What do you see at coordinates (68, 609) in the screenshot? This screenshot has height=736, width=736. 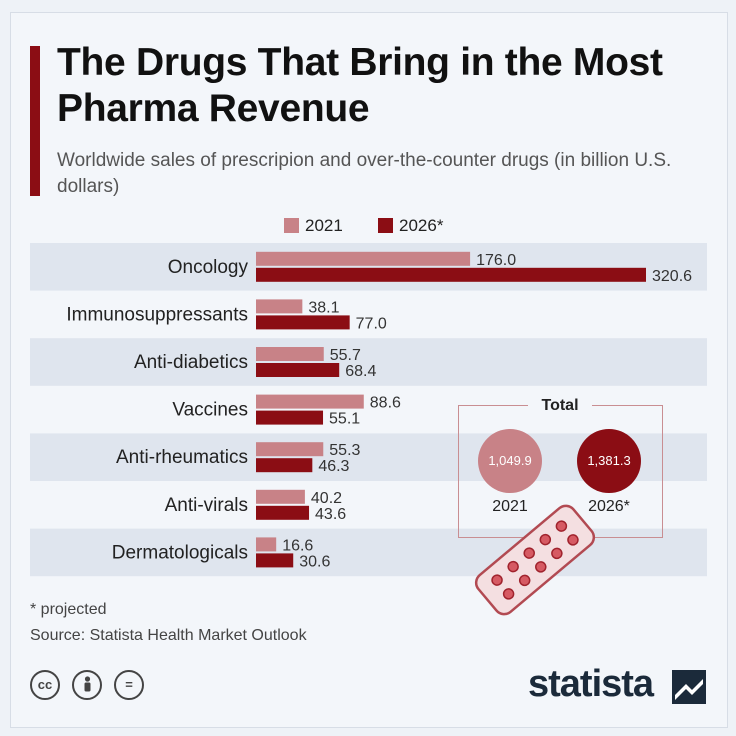 I see `footnote: * projected` at bounding box center [68, 609].